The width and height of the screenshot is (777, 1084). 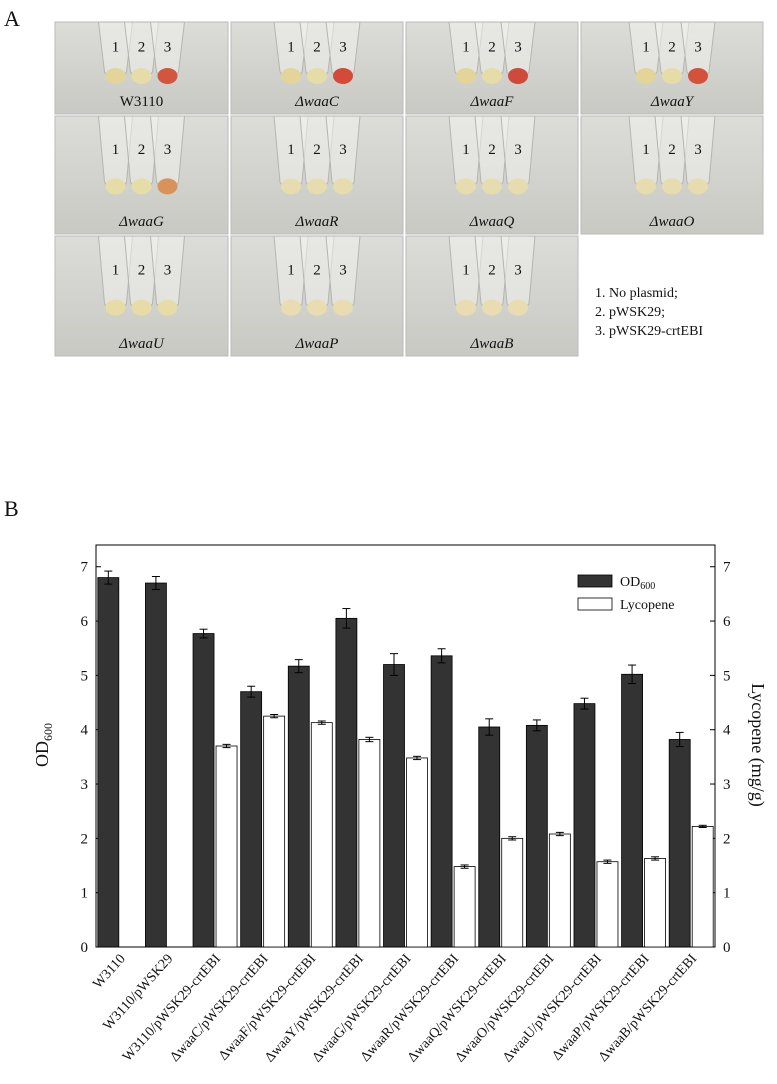 I want to click on strain-label: ΔwaaF, so click(x=492, y=102).